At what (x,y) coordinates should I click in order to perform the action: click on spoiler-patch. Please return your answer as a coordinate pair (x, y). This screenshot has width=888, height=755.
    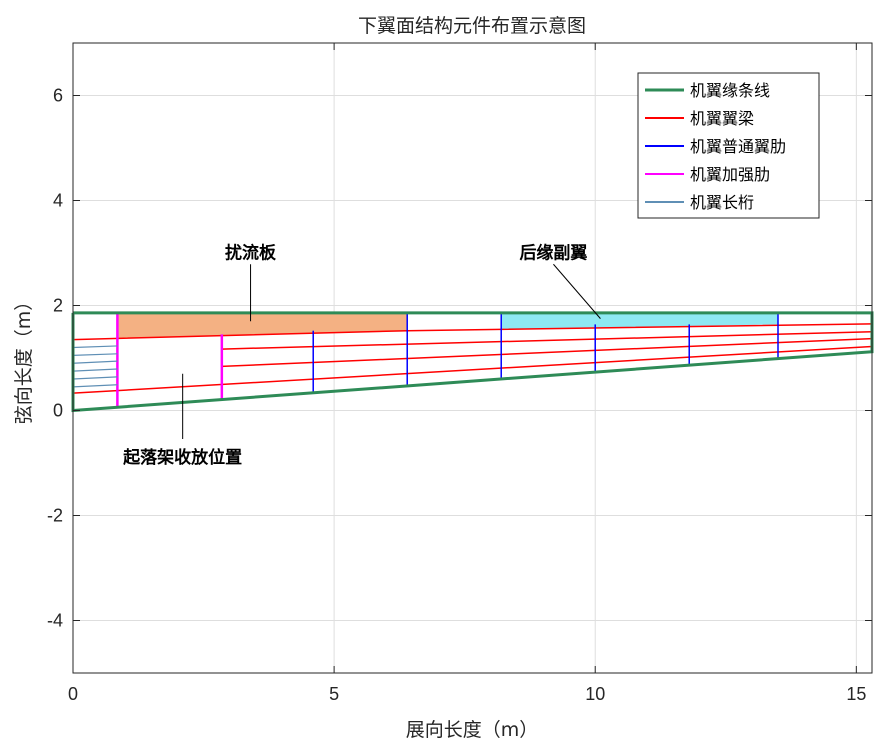
    Looking at the image, I should click on (262, 325).